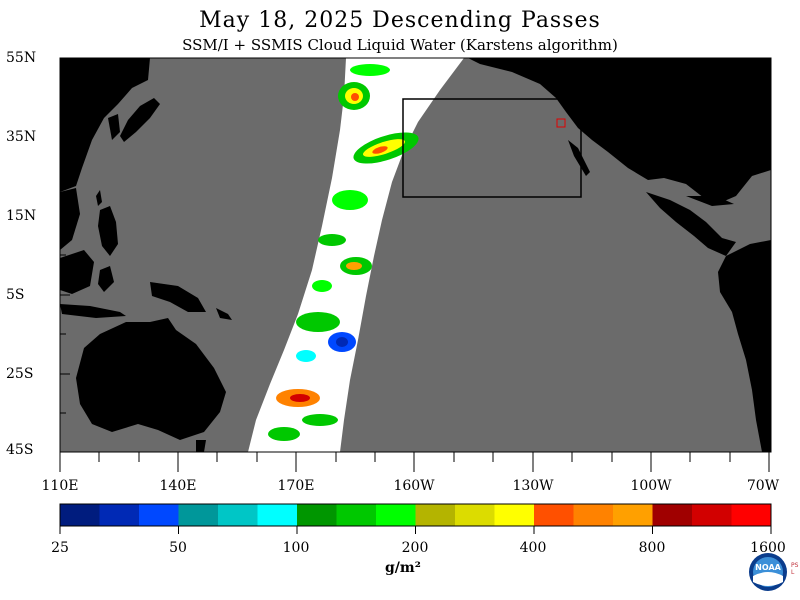 Image resolution: width=800 pixels, height=600 pixels. Describe the element at coordinates (768, 548) in the screenshot. I see `colorbar-tick-label: 1600` at that location.